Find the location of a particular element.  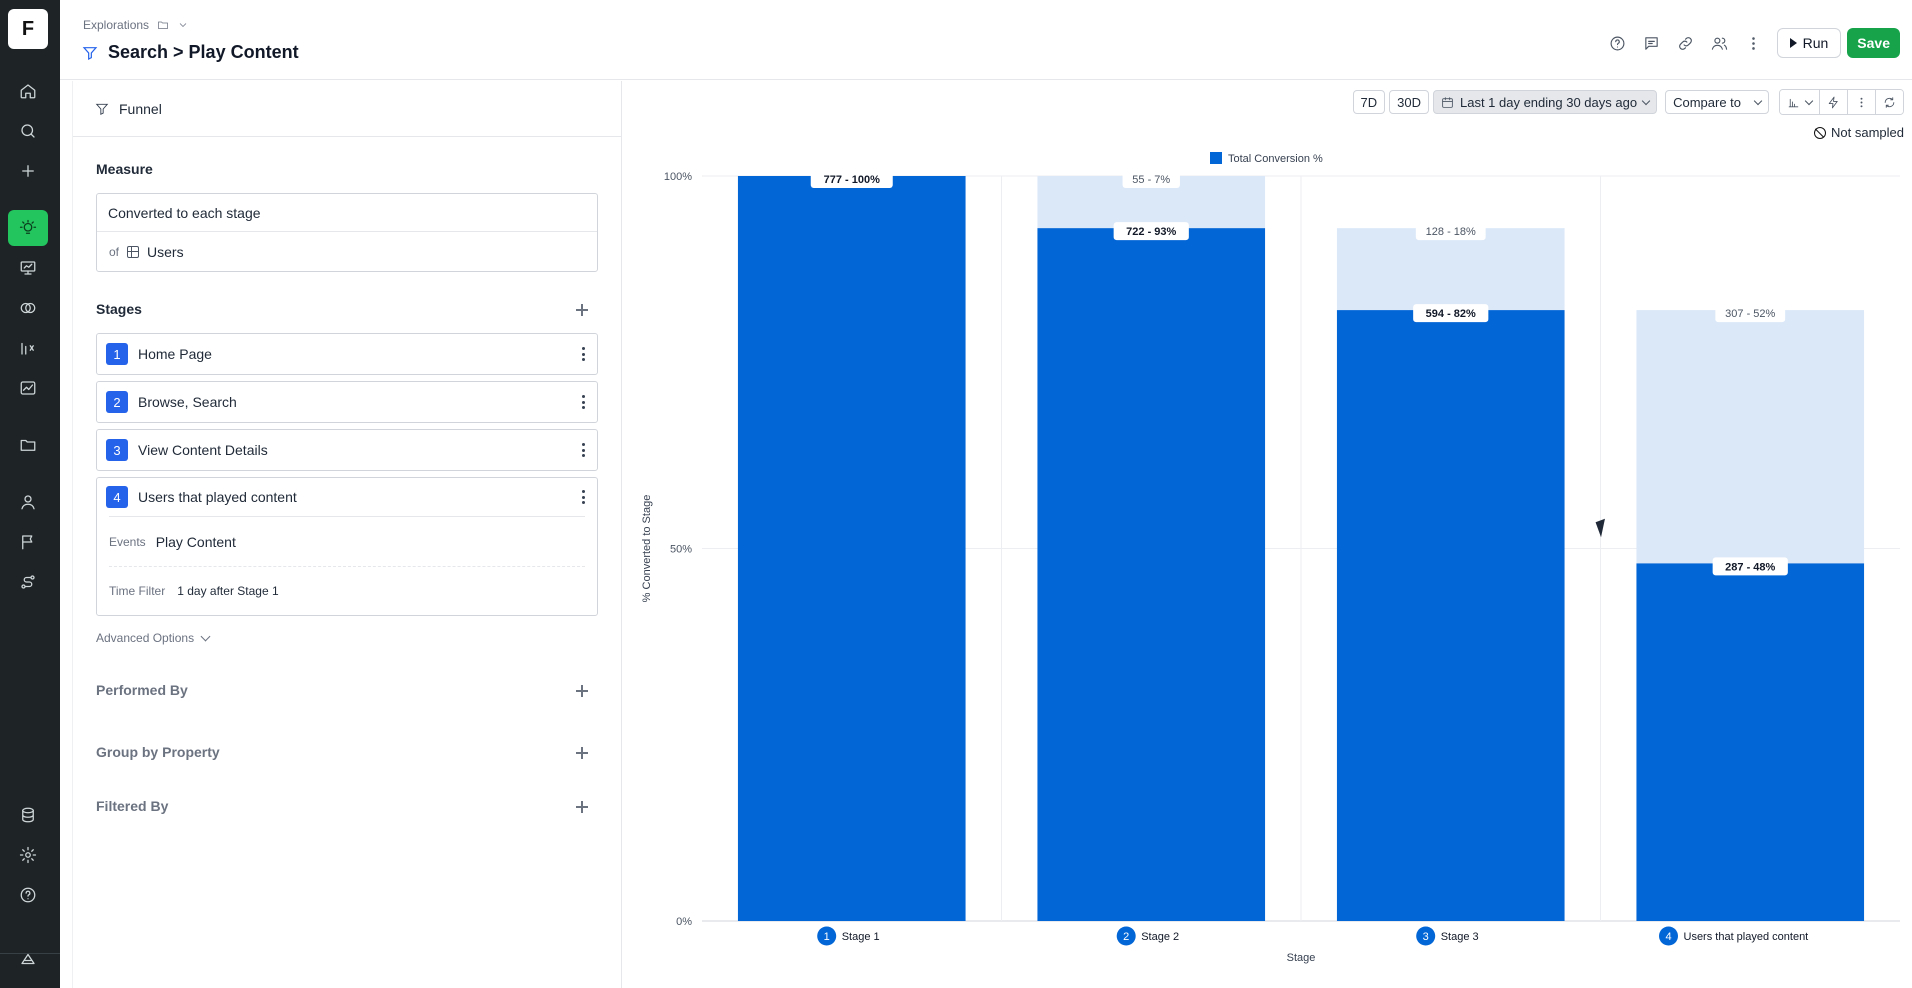

page-title: Search > Play Content is located at coordinates (203, 52).